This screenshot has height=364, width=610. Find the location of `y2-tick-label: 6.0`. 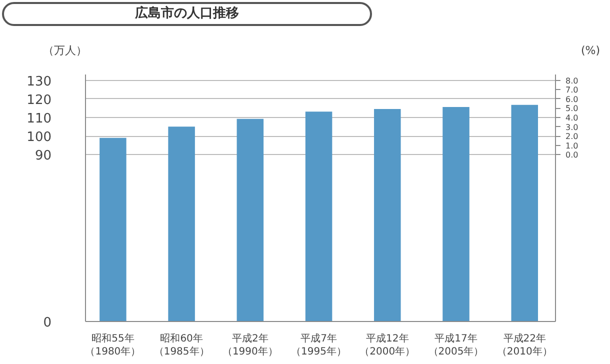

y2-tick-label: 6.0 is located at coordinates (572, 99).